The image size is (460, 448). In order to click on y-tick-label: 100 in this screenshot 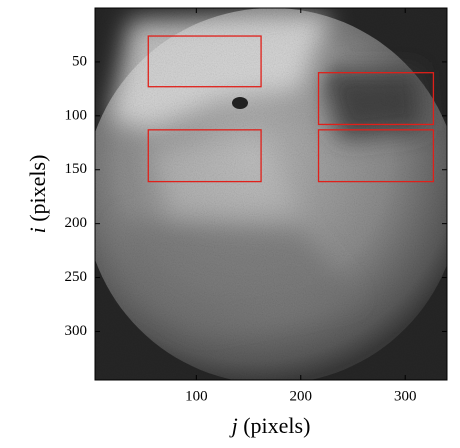, I will do `click(76, 115)`.